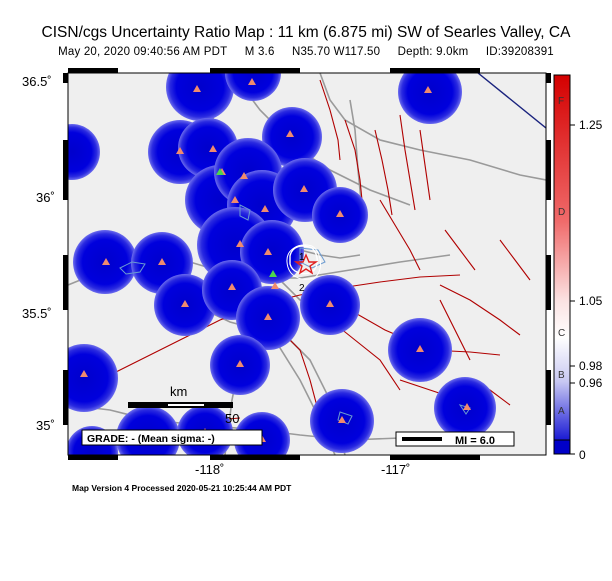 This screenshot has height=581, width=612. What do you see at coordinates (246, 222) in the screenshot?
I see `green-stations` at bounding box center [246, 222].